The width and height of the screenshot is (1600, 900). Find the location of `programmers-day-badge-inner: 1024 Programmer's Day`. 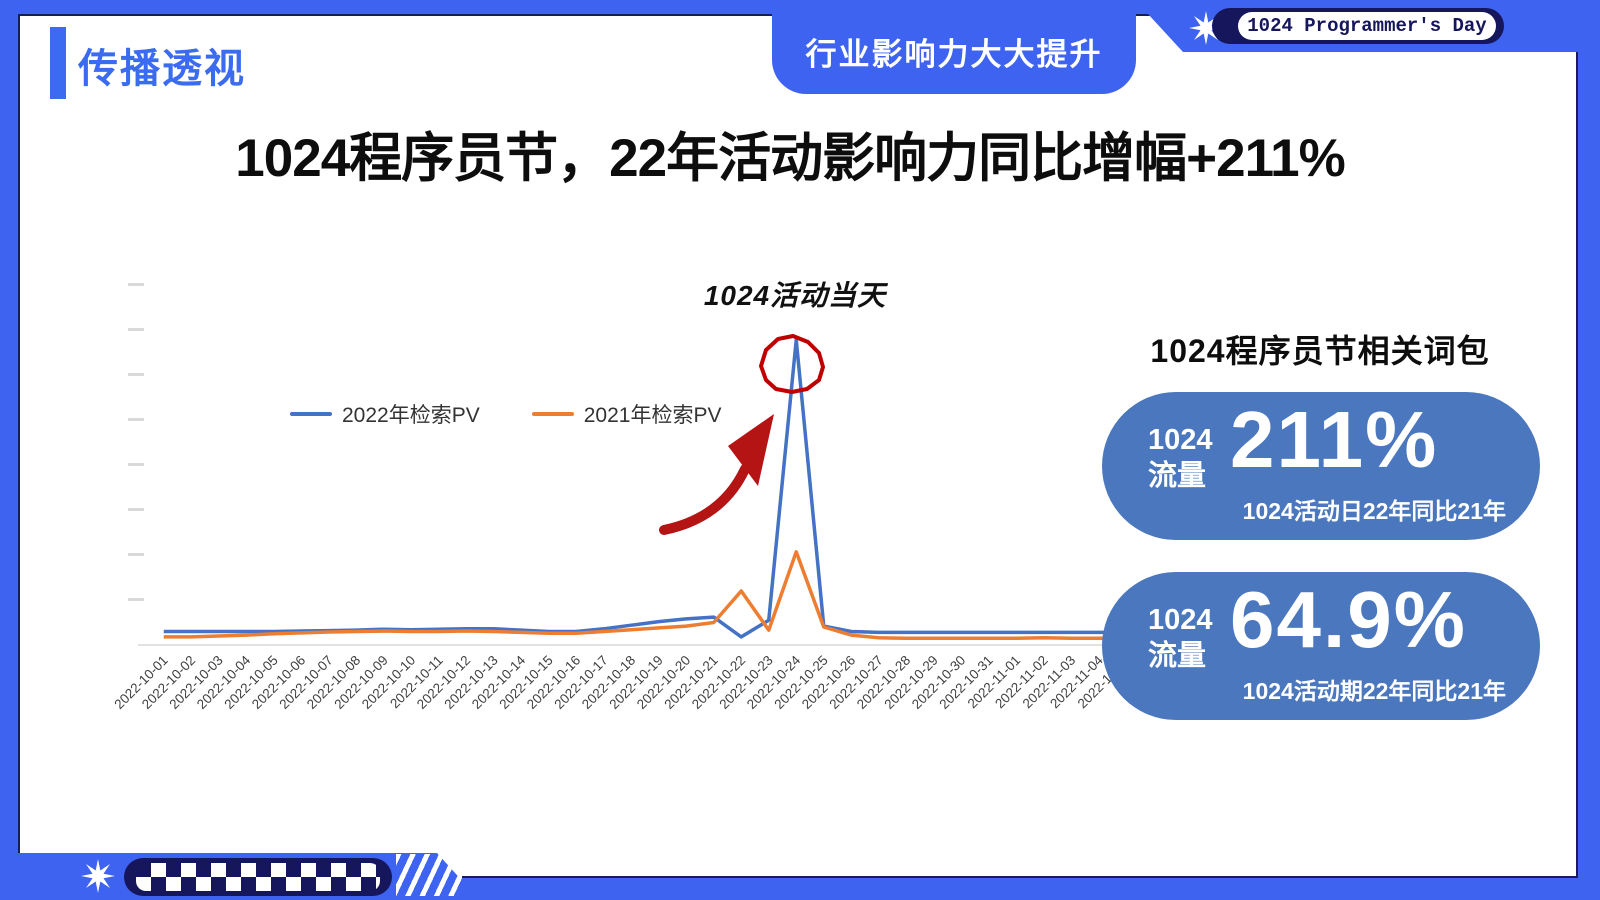

programmers-day-badge-inner: 1024 Programmer's Day is located at coordinates (1367, 26).